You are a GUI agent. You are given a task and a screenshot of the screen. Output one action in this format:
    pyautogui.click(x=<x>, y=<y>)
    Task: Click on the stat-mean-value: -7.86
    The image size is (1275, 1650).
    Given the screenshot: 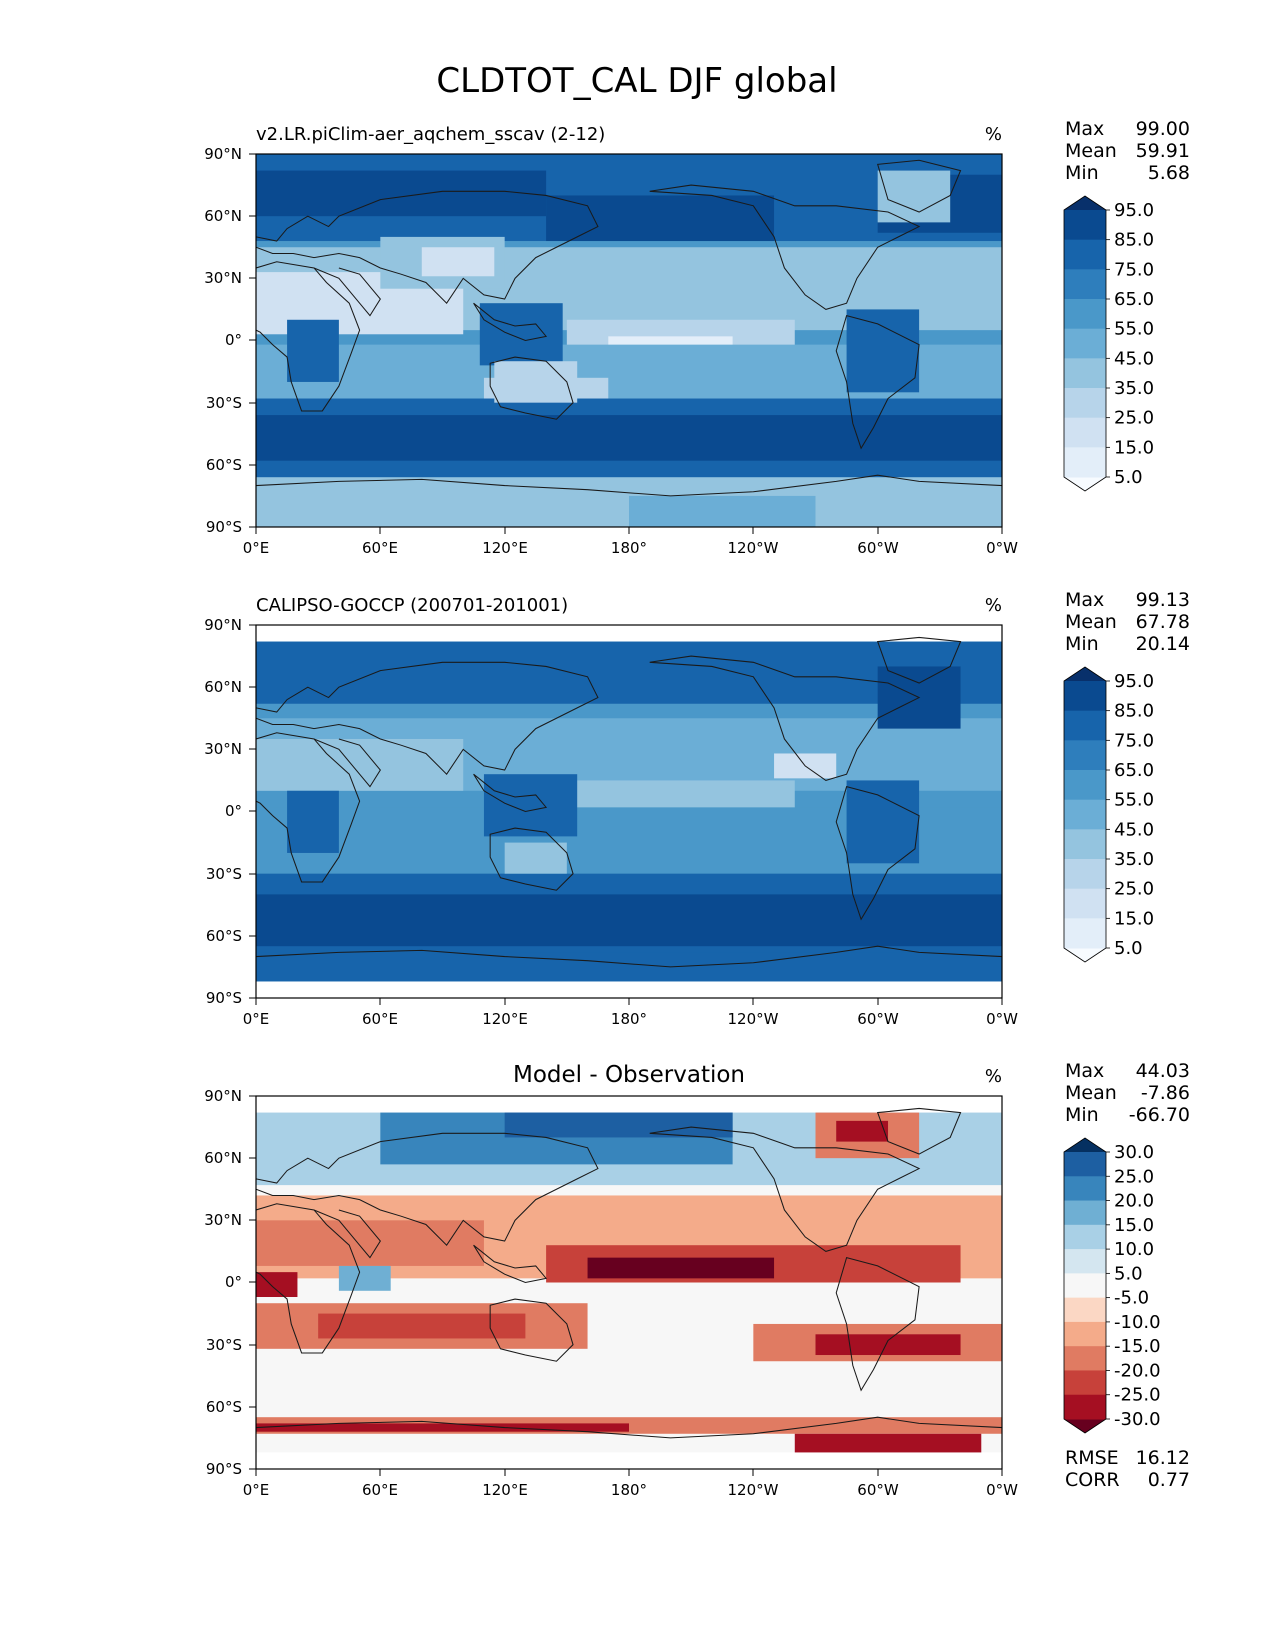 What is the action you would take?
    pyautogui.click(x=1165, y=1093)
    